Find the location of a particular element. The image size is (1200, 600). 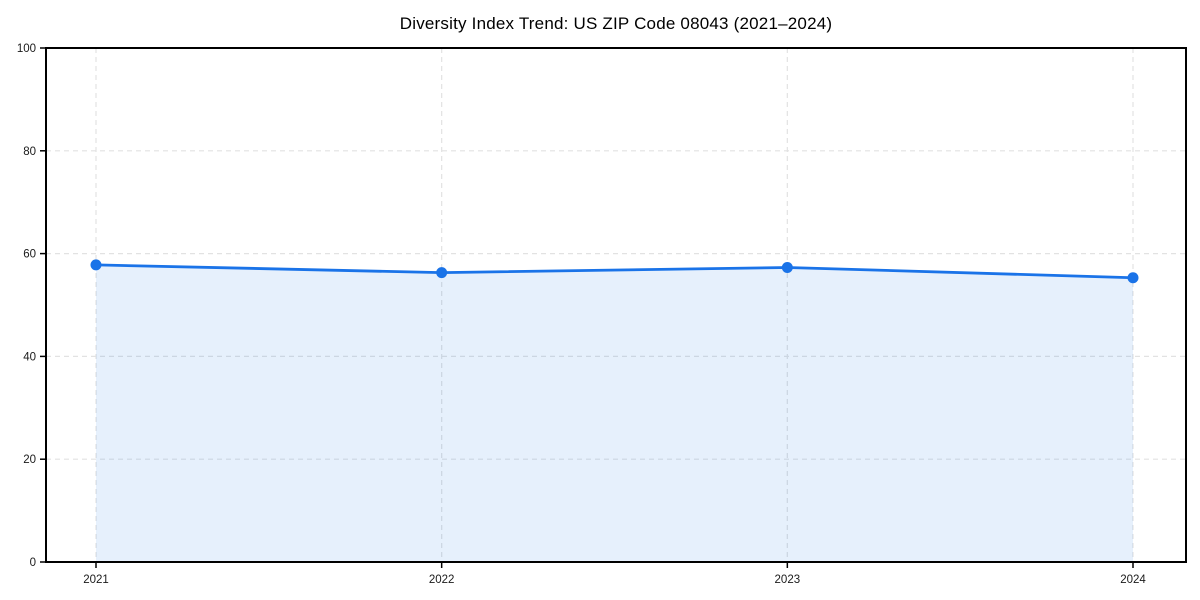

y-tick-label: 80 is located at coordinates (29, 152).